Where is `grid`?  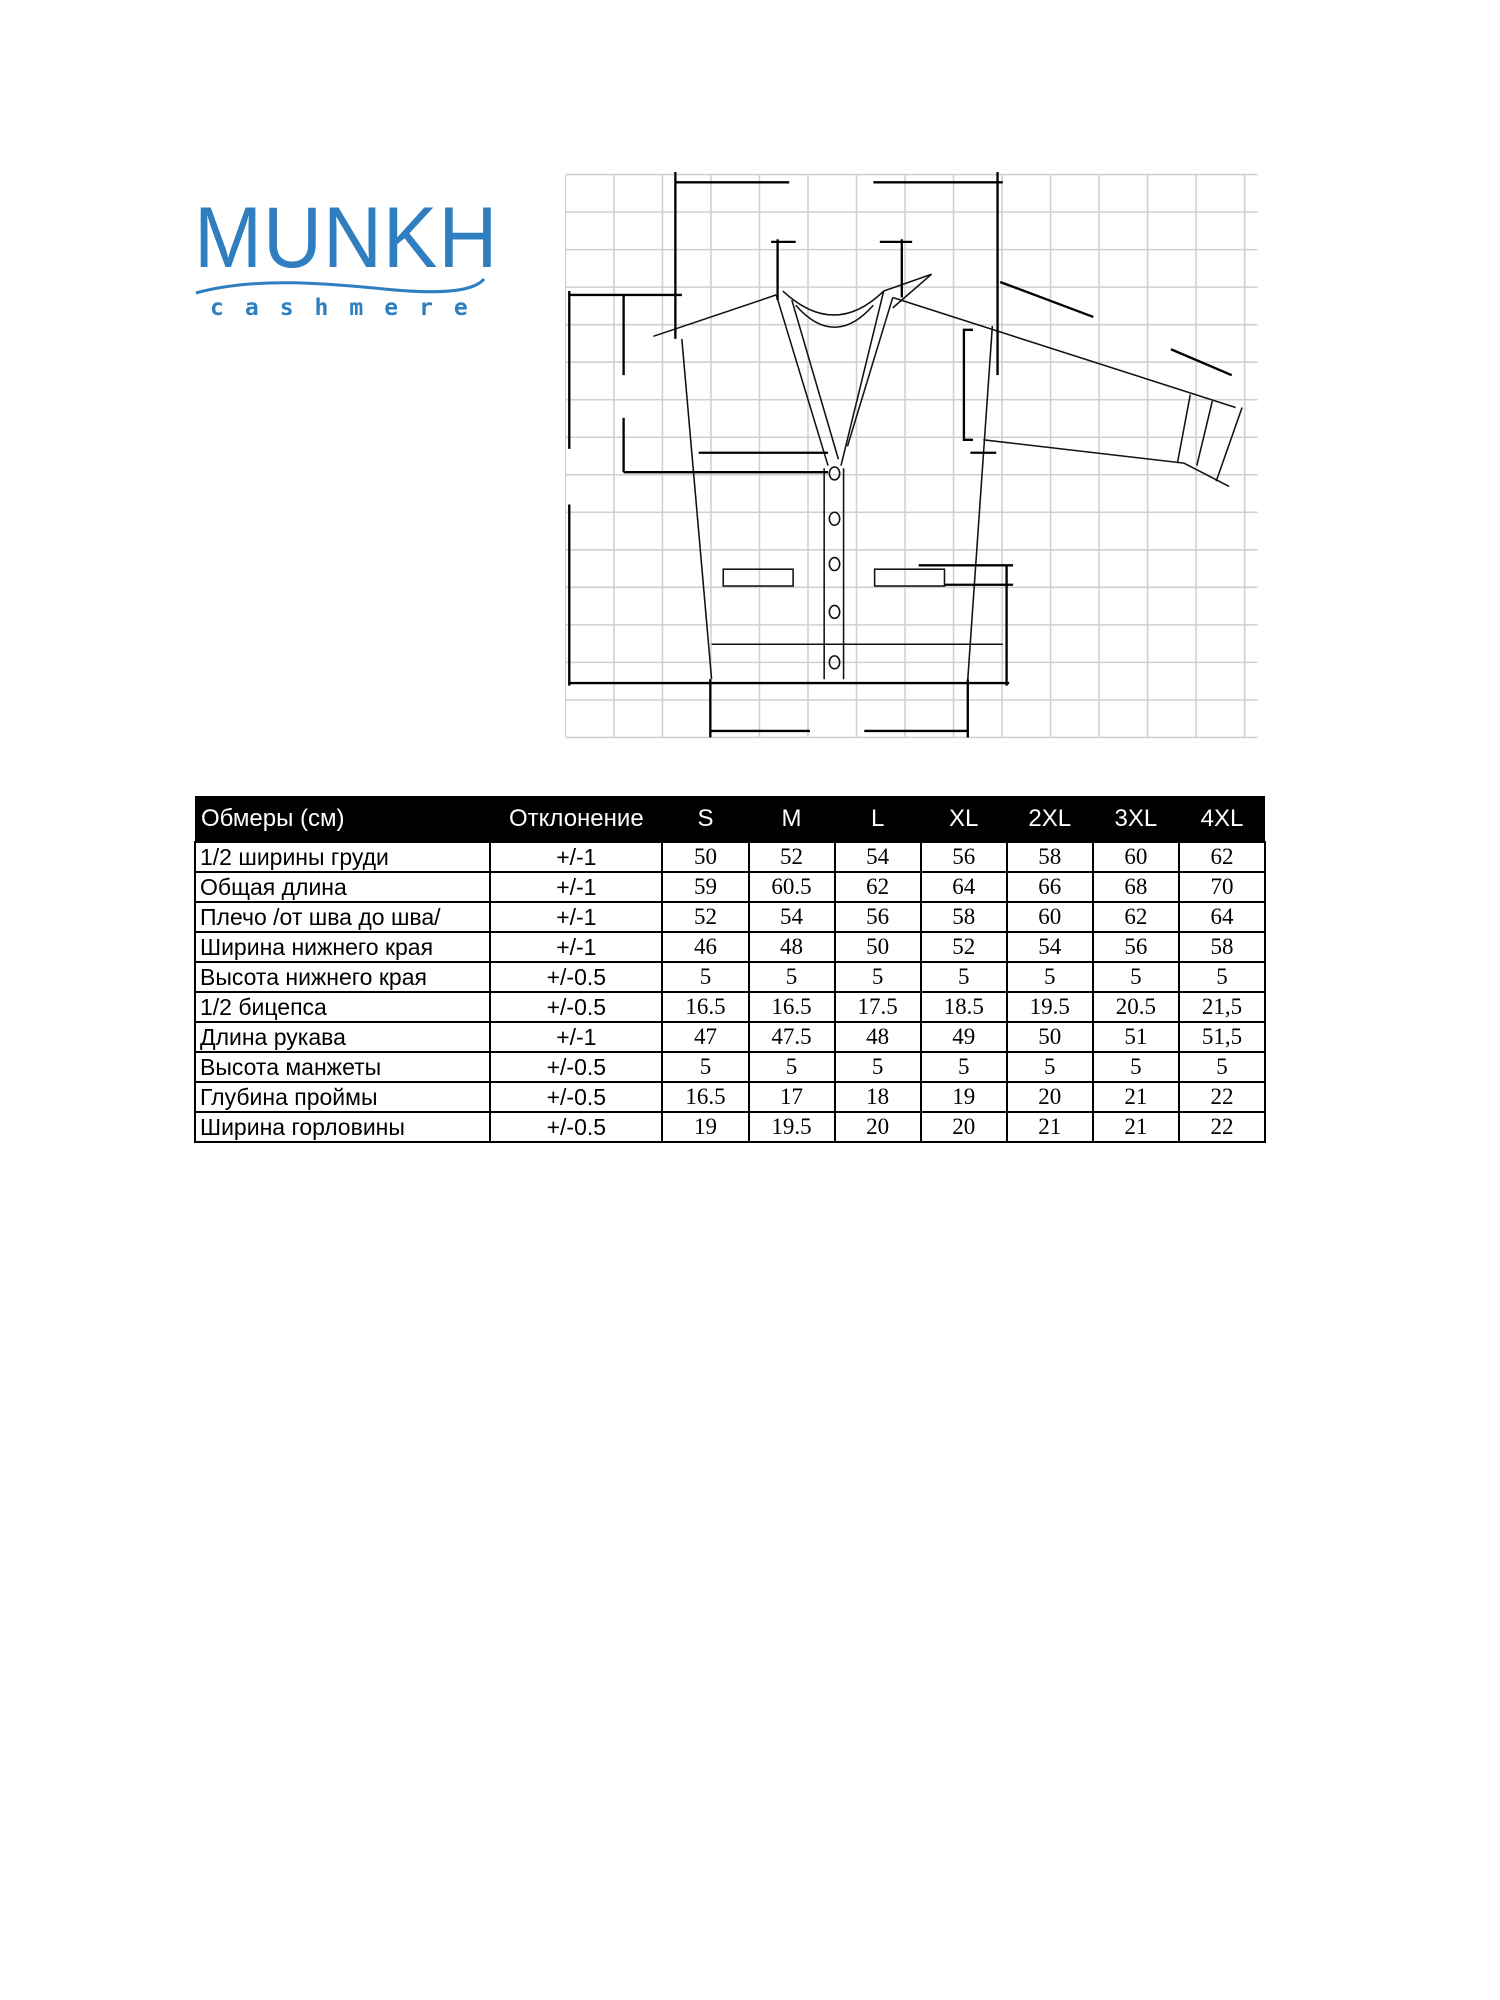
grid is located at coordinates (911, 456).